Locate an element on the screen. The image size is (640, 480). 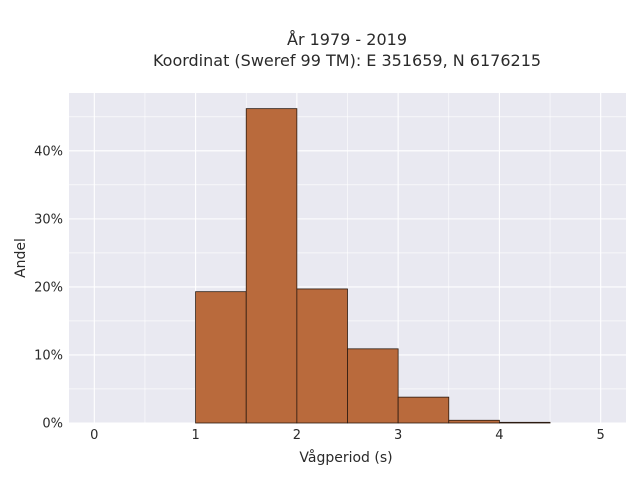
x-axis-label: Vågperiod (s) is located at coordinates (345, 457).